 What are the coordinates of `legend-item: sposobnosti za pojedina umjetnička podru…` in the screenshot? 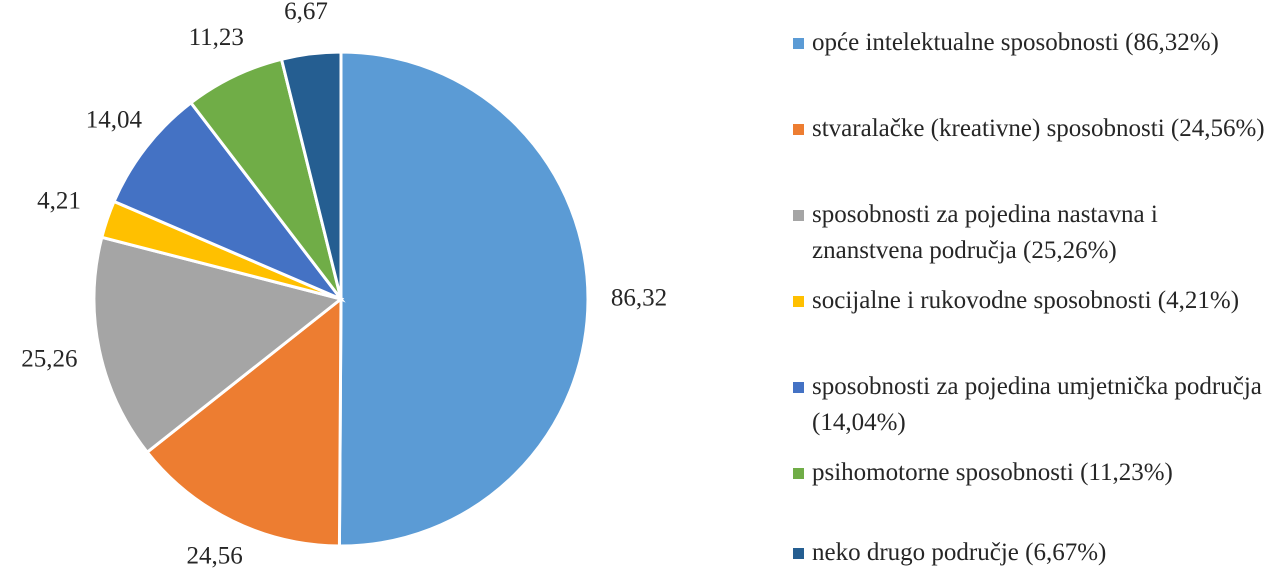 It's located at (1030, 405).